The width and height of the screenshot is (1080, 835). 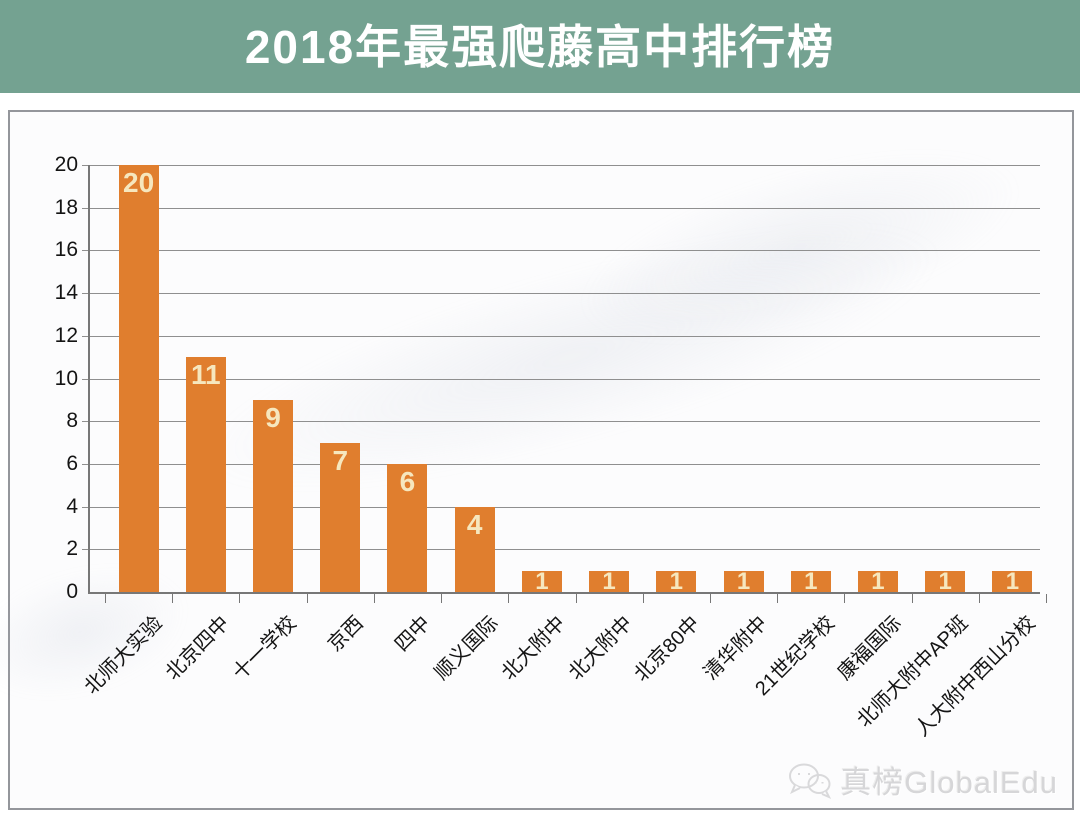 I want to click on x-axis-line, so click(x=564, y=593).